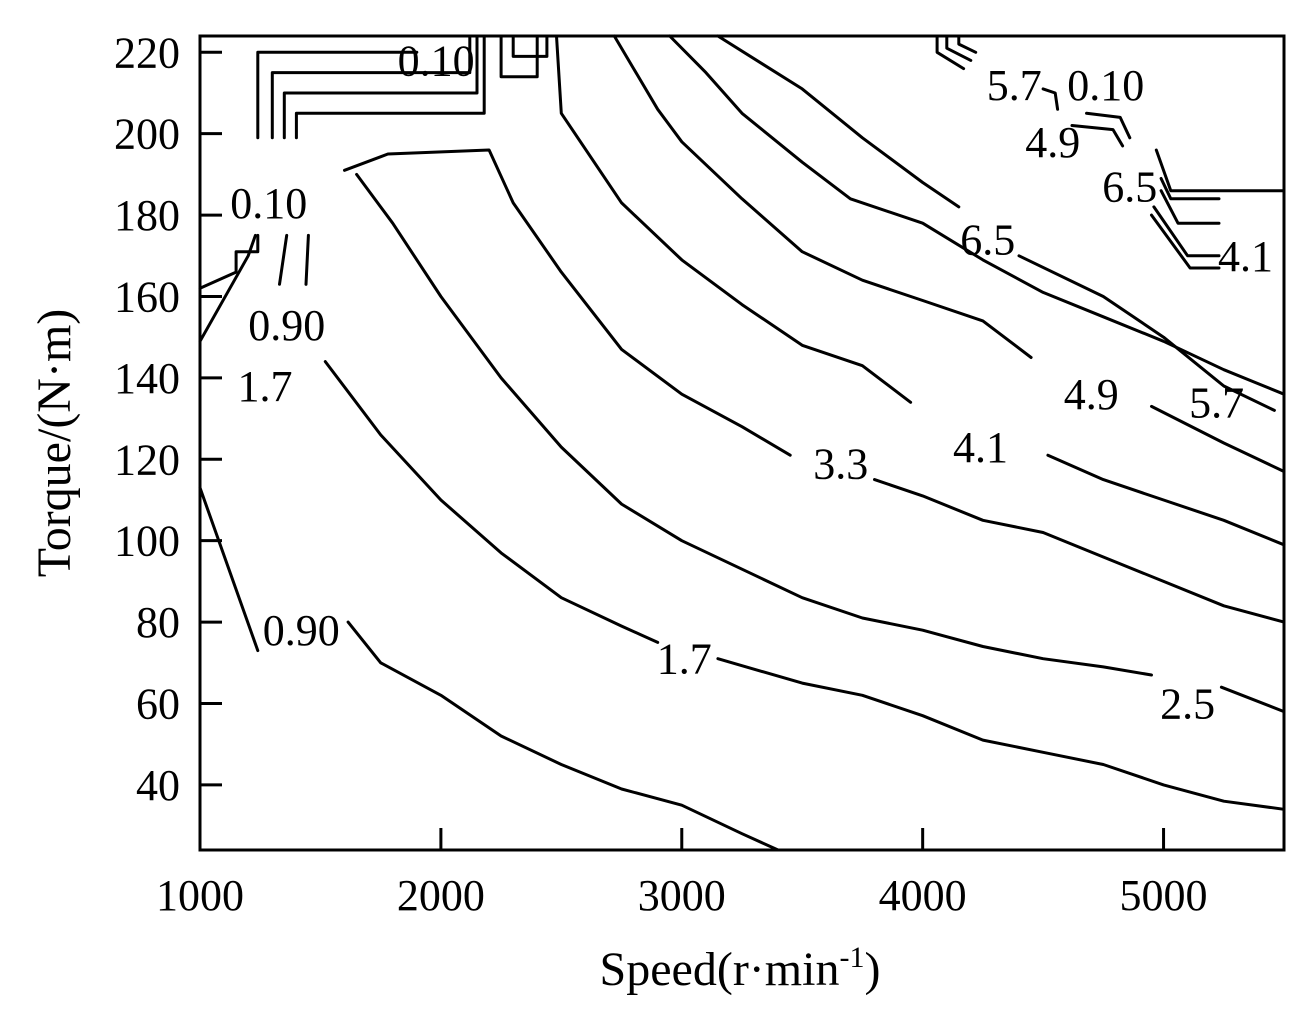 This screenshot has width=1308, height=1018. Describe the element at coordinates (1105, 85) in the screenshot. I see `contour-label-13: 0.10` at that location.